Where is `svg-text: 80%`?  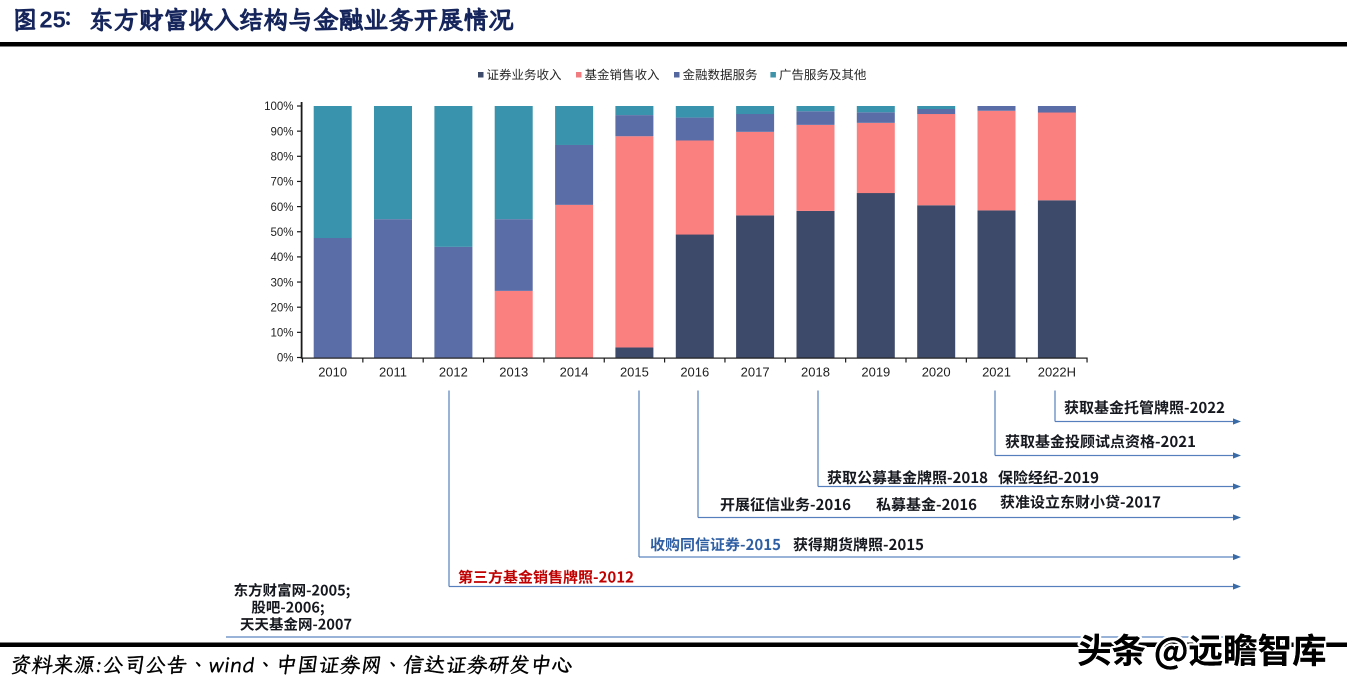
svg-text: 80% is located at coordinates (281, 158).